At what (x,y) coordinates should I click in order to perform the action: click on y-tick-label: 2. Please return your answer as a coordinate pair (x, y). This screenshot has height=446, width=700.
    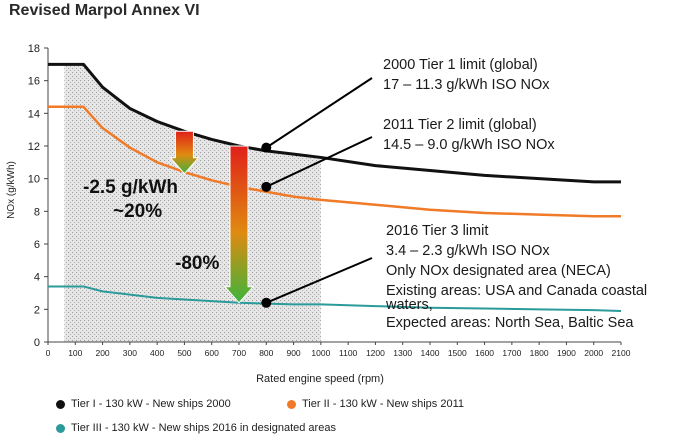
    Looking at the image, I should click on (37, 310).